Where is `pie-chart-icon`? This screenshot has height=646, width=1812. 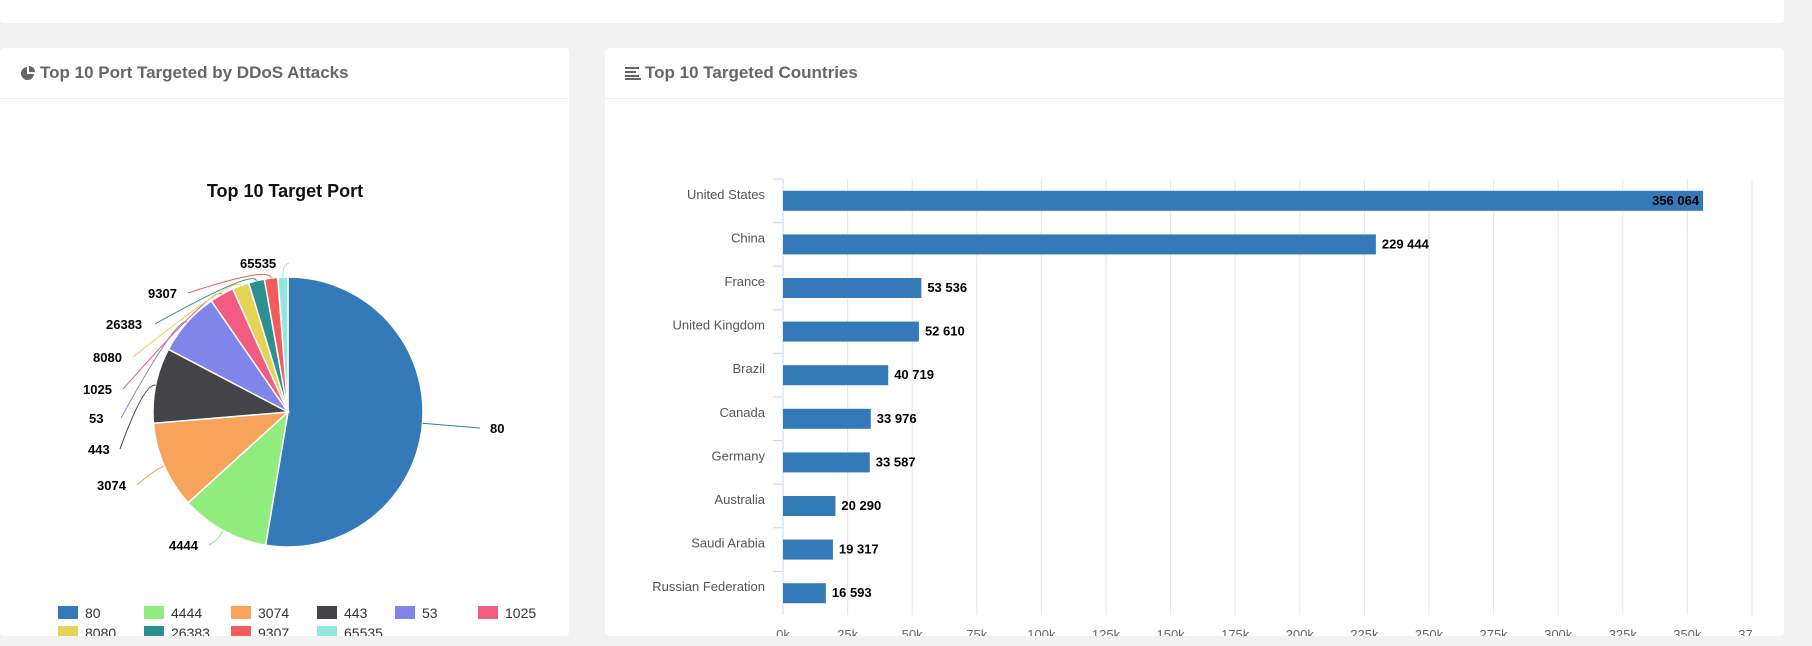 pie-chart-icon is located at coordinates (28, 73).